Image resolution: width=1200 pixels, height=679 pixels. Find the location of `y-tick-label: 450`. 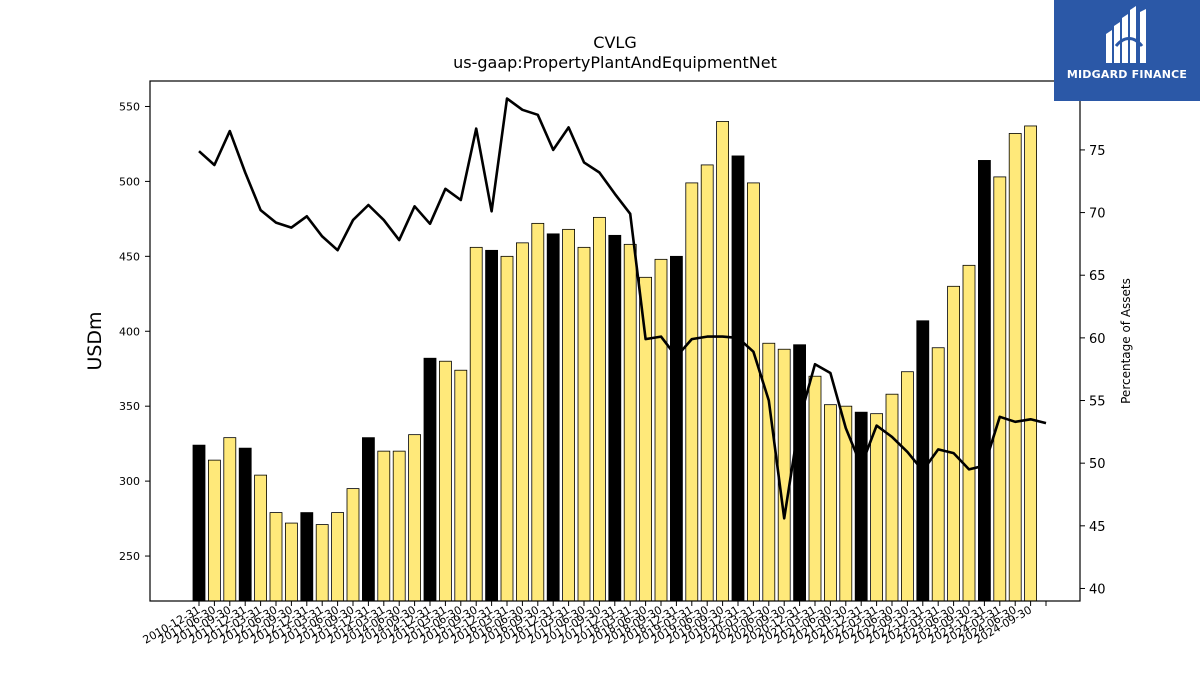

y-tick-label: 450 is located at coordinates (129, 256).